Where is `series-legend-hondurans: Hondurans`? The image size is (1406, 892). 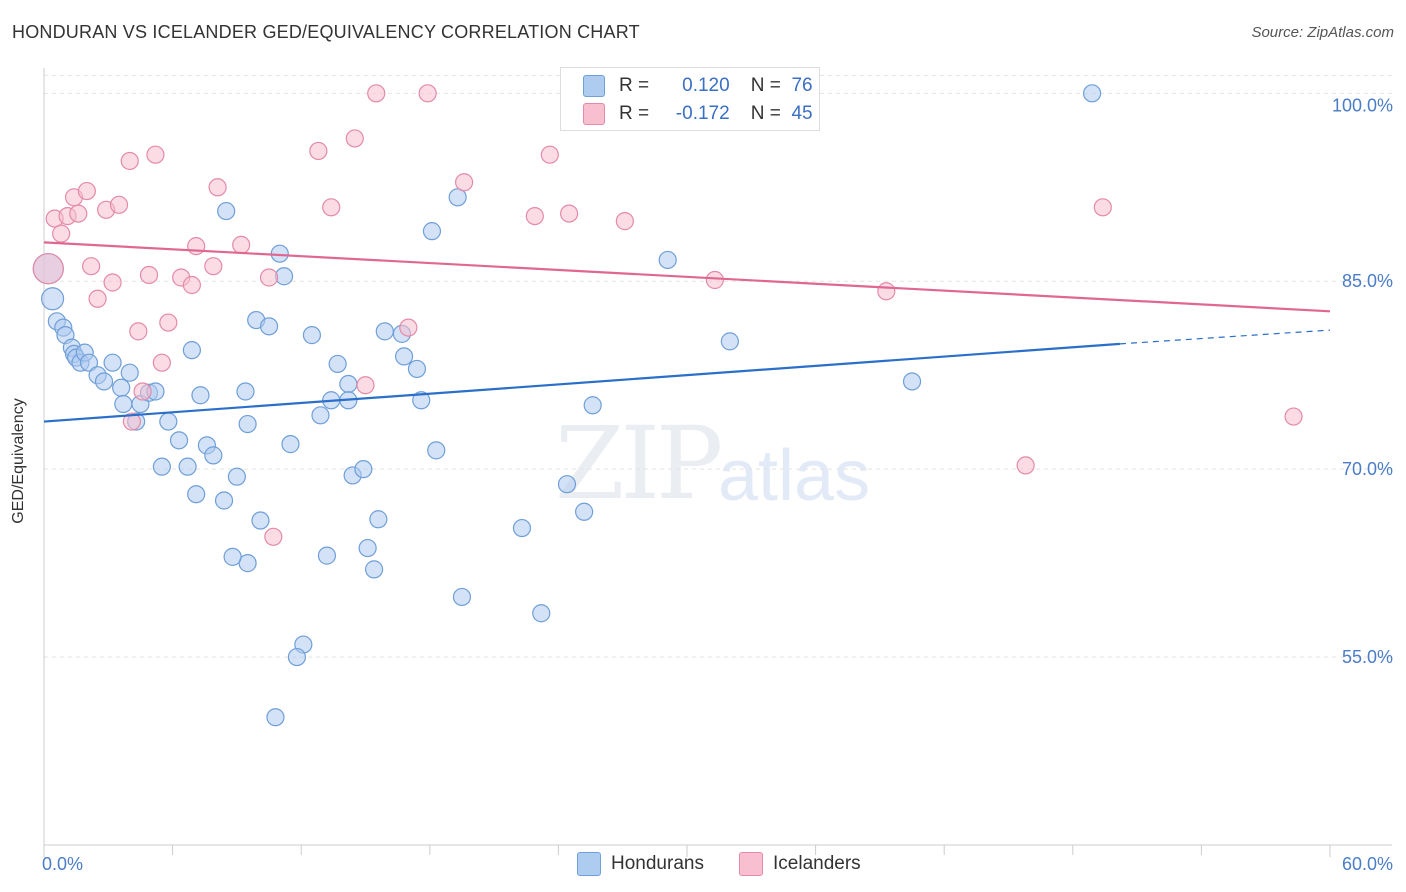 series-legend-hondurans: Hondurans is located at coordinates (640, 864).